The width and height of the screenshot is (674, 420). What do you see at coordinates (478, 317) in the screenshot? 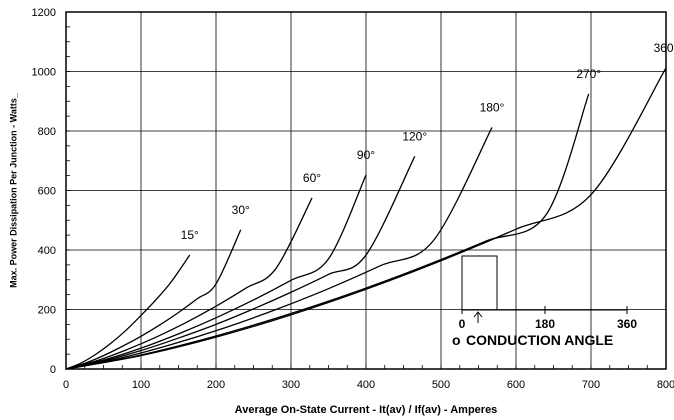
I see `inset-arrow-icon` at bounding box center [478, 317].